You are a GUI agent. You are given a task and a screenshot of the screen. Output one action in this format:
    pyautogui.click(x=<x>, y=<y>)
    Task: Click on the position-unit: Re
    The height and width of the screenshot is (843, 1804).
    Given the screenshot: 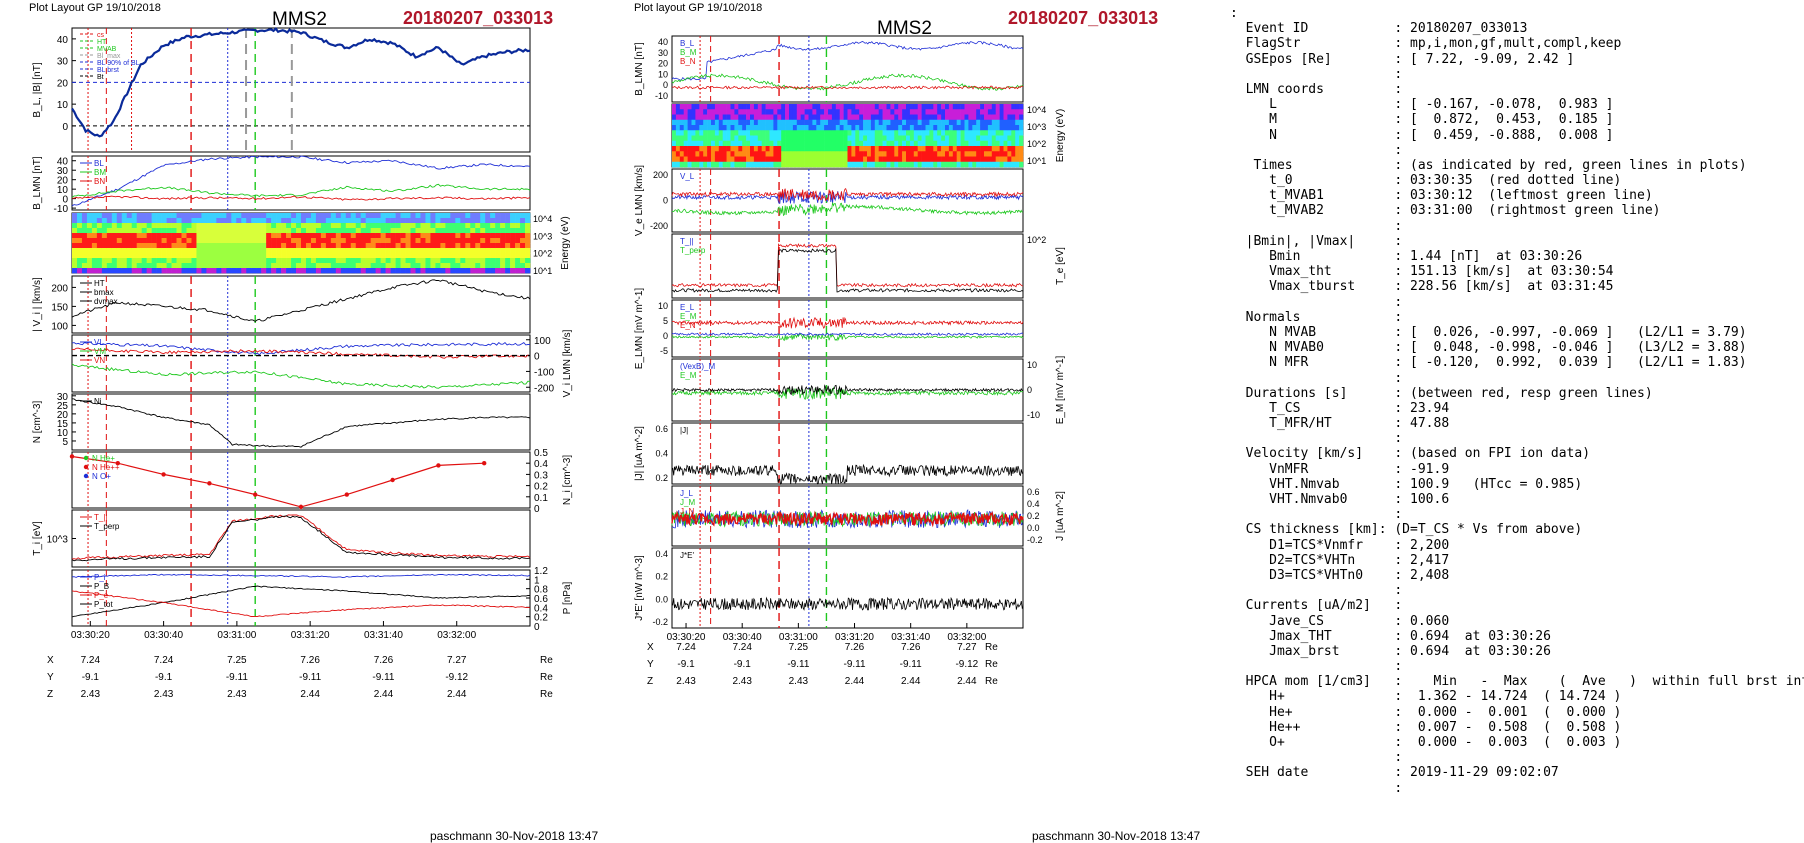 What is the action you would take?
    pyautogui.click(x=546, y=677)
    